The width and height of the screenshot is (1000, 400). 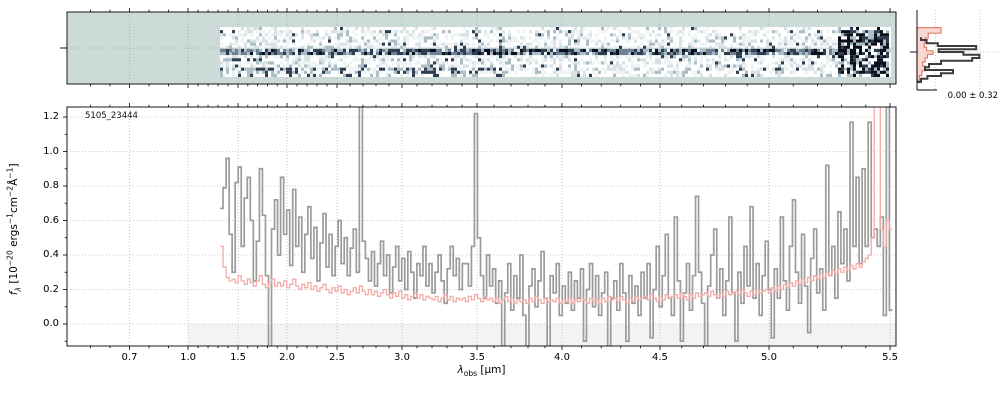 I want to click on y-axis-label-e3: −2, so click(x=10, y=191).